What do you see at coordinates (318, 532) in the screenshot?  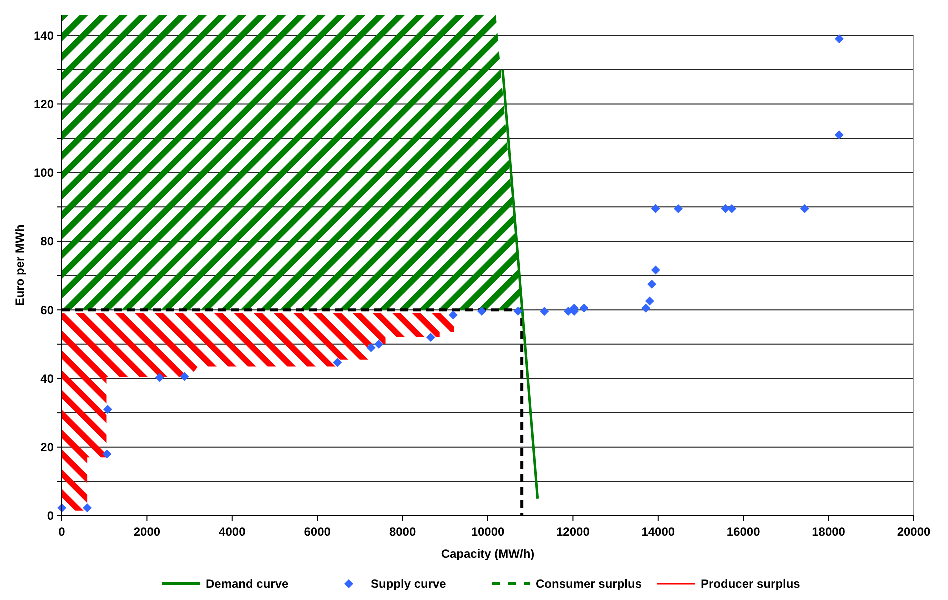 I see `x-tick-label: 6000` at bounding box center [318, 532].